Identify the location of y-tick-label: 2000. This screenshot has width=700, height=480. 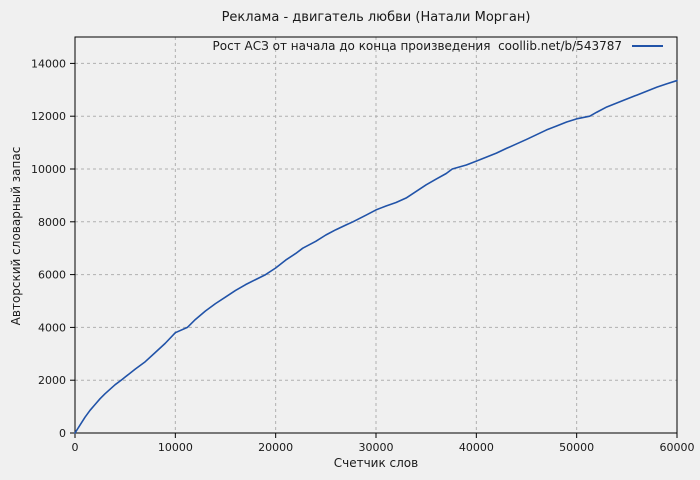
(52, 380).